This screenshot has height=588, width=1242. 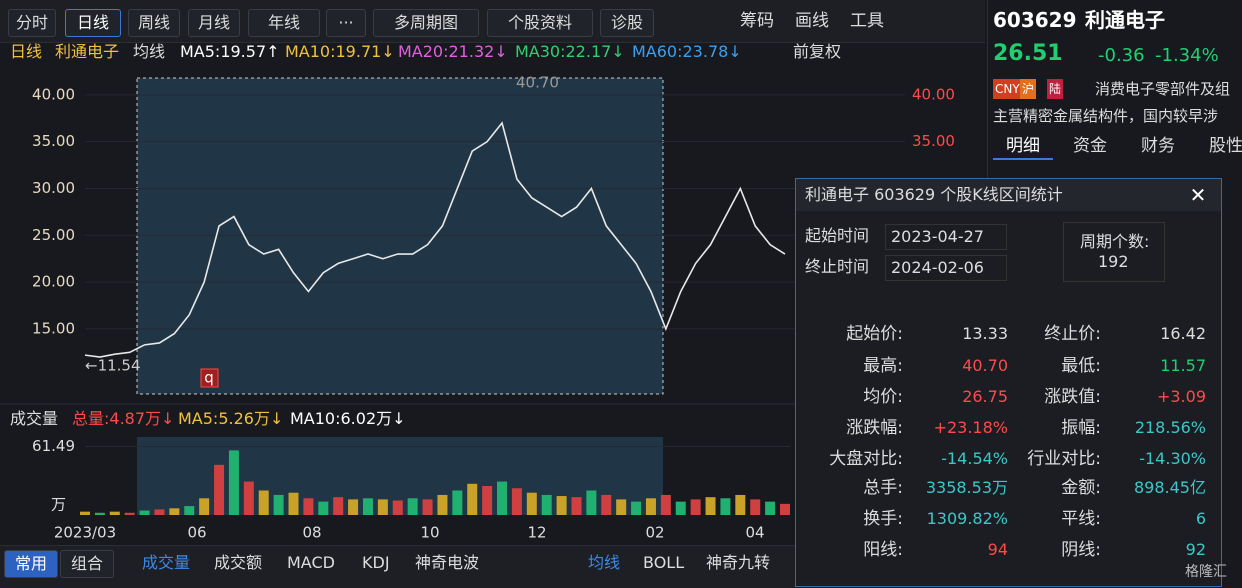 I want to click on toolbar-button: 月线, so click(x=214, y=23).